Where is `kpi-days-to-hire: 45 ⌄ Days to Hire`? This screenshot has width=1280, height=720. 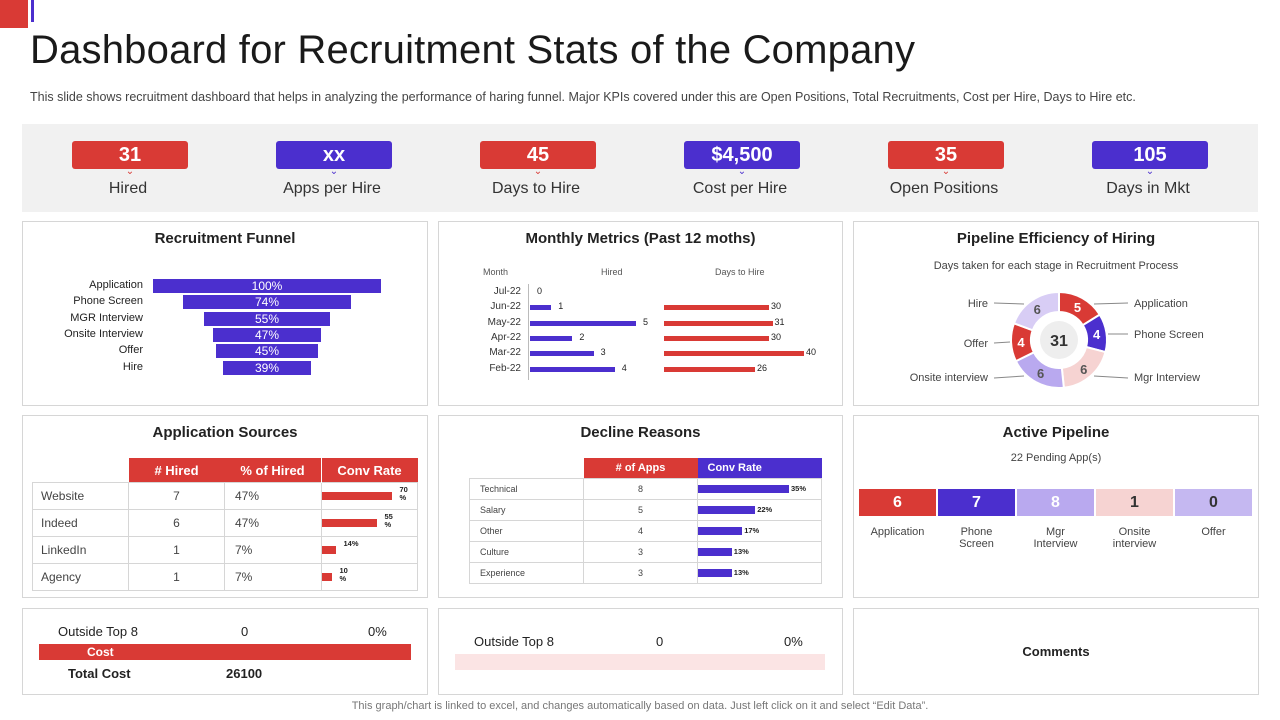
kpi-days-to-hire: 45 ⌄ Days to Hire is located at coordinates (536, 168).